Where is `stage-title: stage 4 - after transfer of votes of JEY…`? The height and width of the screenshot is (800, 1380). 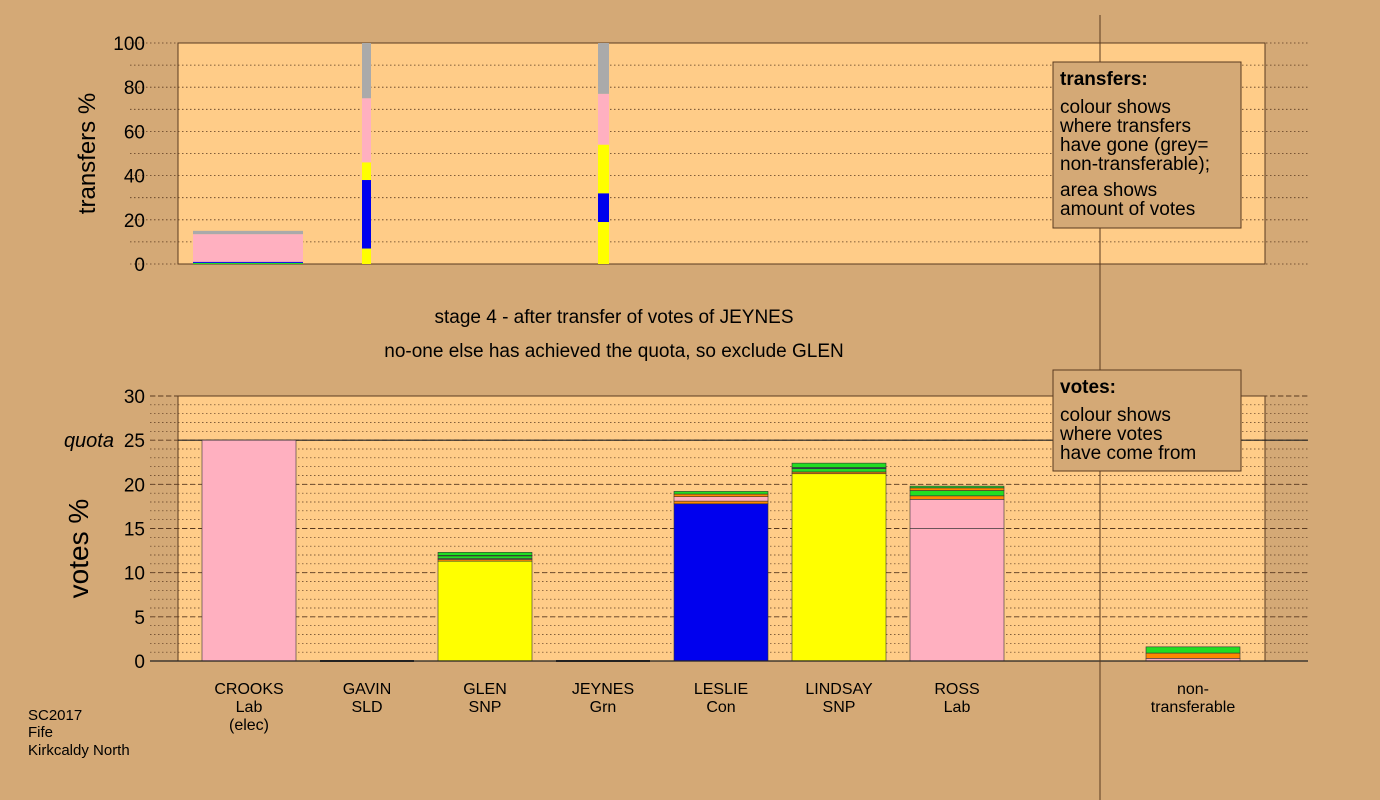
stage-title: stage 4 - after transfer of votes of JEY… is located at coordinates (613, 317).